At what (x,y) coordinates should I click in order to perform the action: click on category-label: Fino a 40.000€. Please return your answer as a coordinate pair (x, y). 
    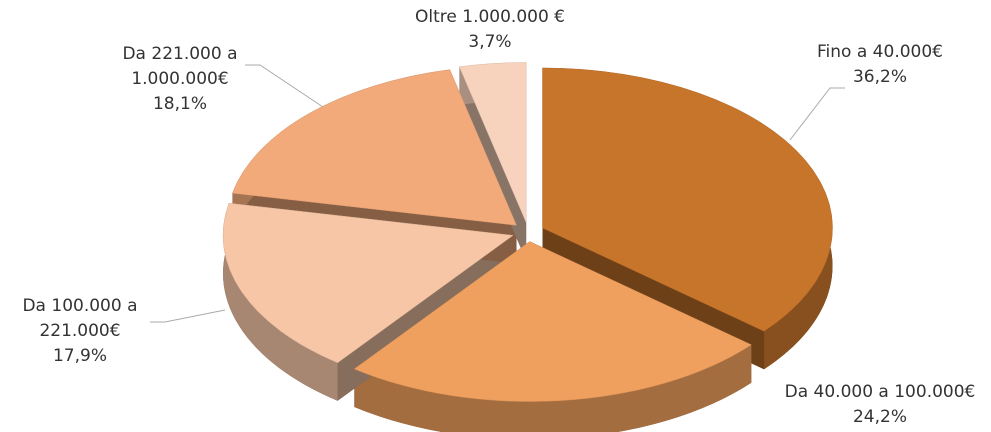
    Looking at the image, I should click on (880, 52).